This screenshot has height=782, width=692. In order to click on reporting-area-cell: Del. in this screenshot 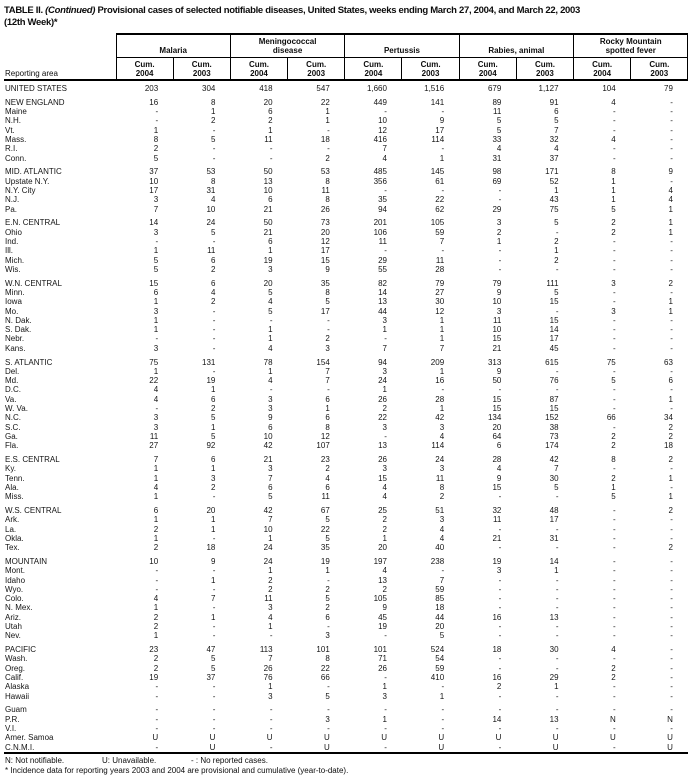, I will do `click(12, 371)`.